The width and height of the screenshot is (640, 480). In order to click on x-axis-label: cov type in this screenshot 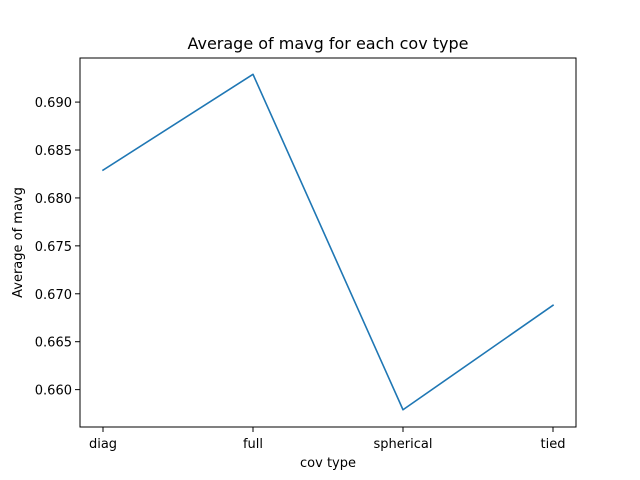, I will do `click(328, 463)`.